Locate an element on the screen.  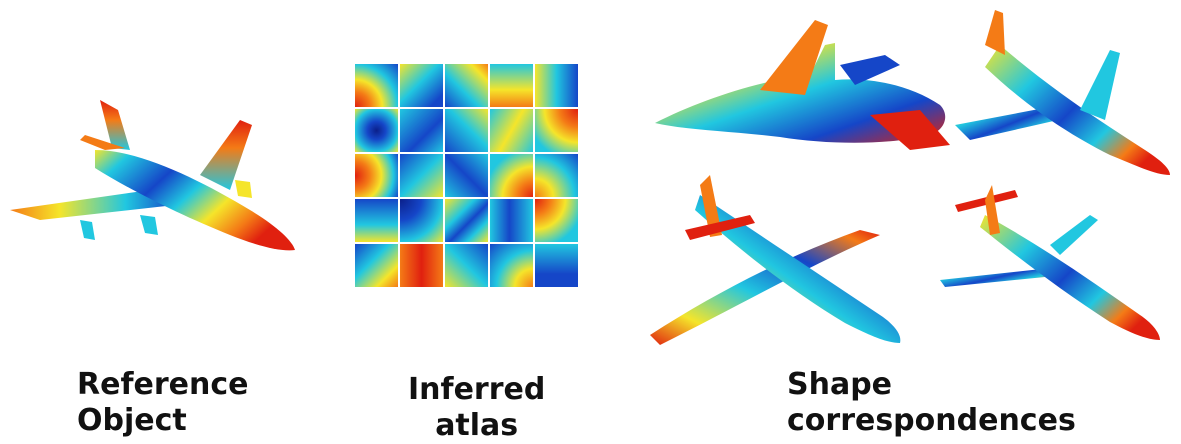
reference-object-caption: Reference Object is located at coordinates (162, 403).